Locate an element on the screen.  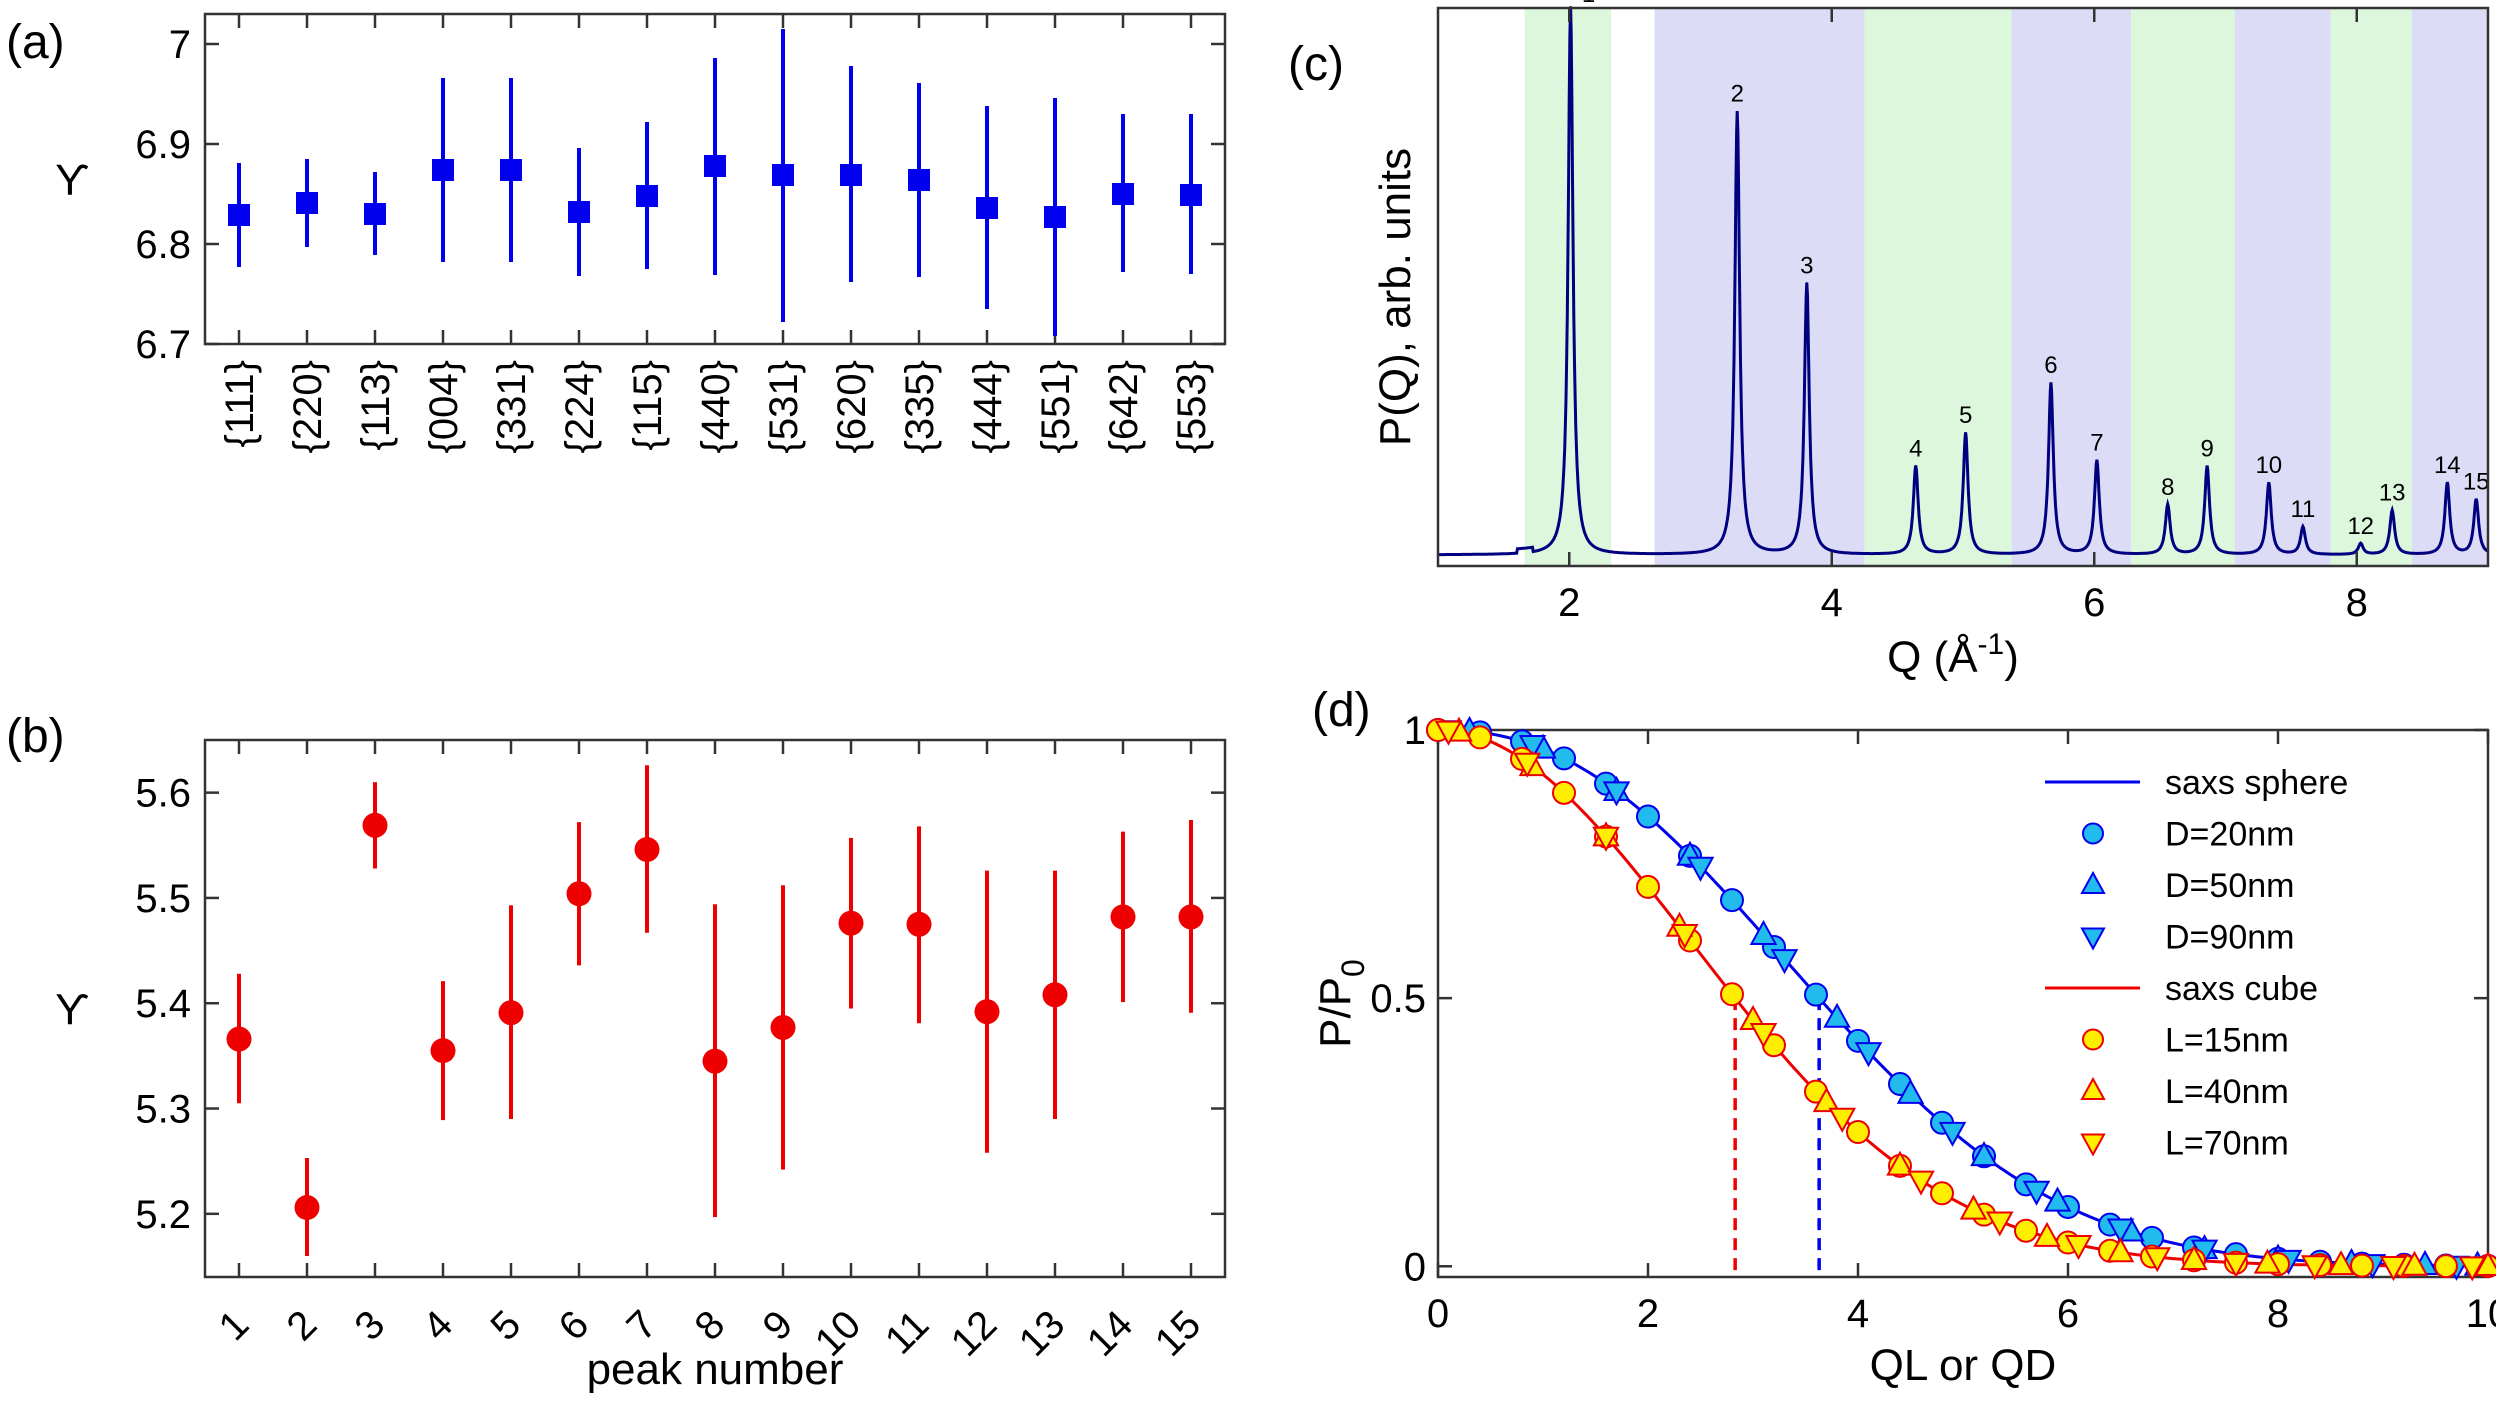
peak-label: 8 is located at coordinates (2167, 487).